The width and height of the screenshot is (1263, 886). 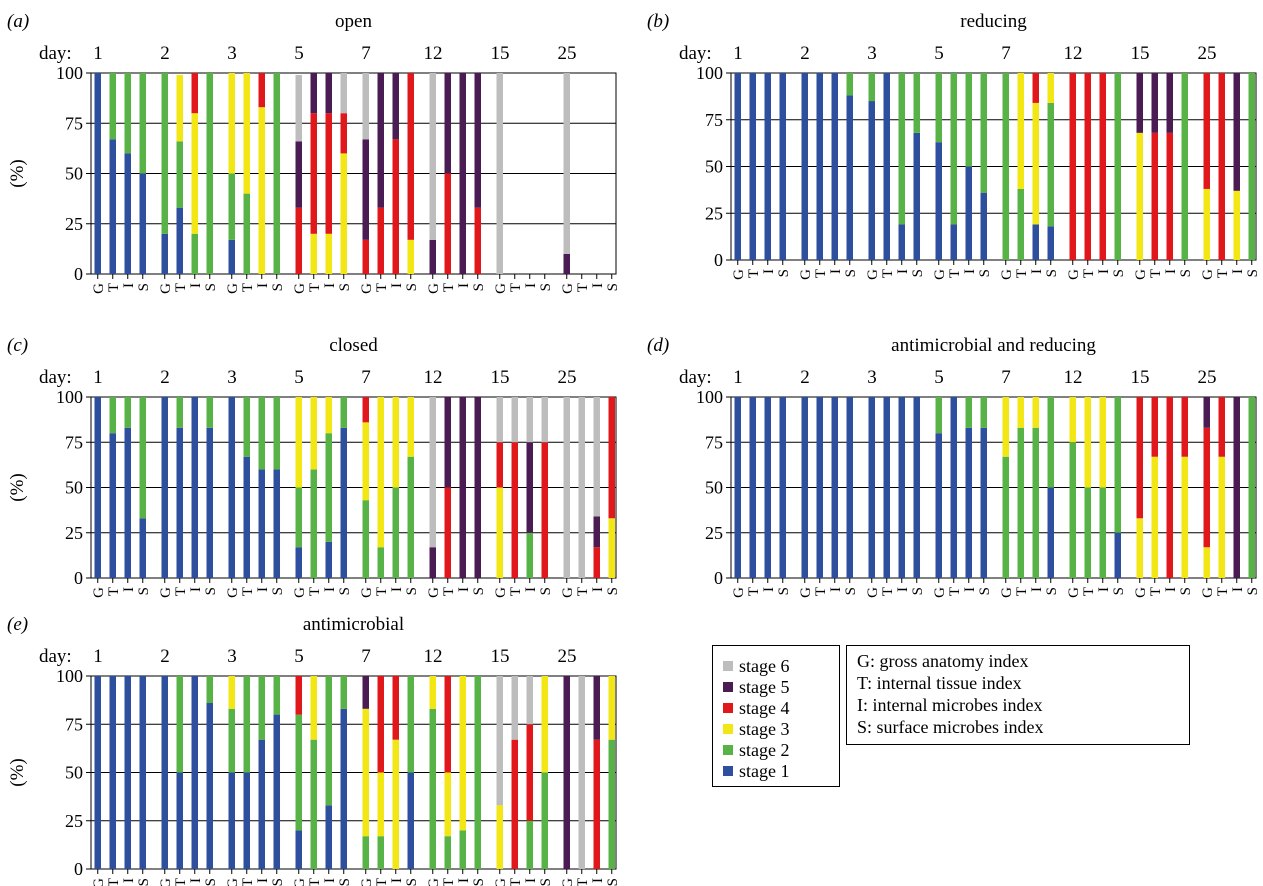 What do you see at coordinates (658, 345) in the screenshot?
I see `panel-letter: (d)` at bounding box center [658, 345].